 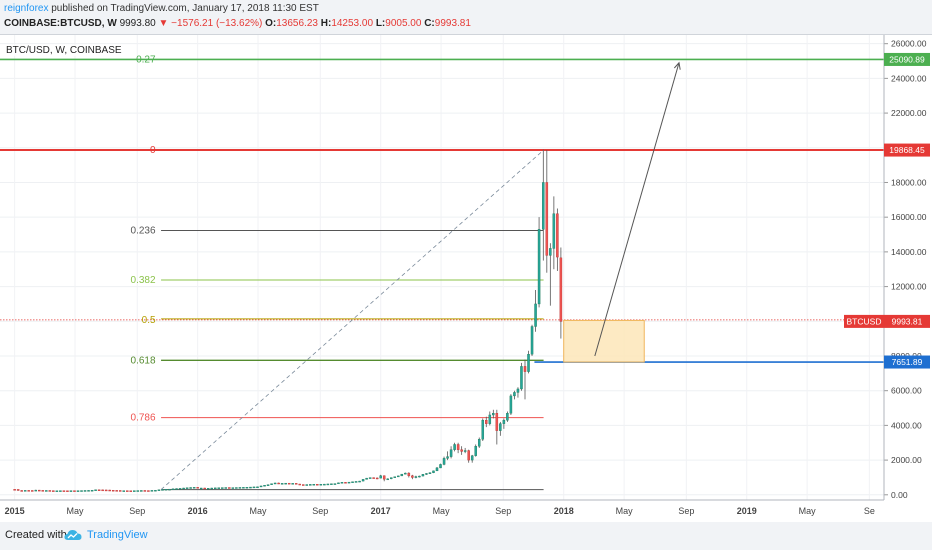 What do you see at coordinates (906, 391) in the screenshot?
I see `y-tick-label: 6000.00` at bounding box center [906, 391].